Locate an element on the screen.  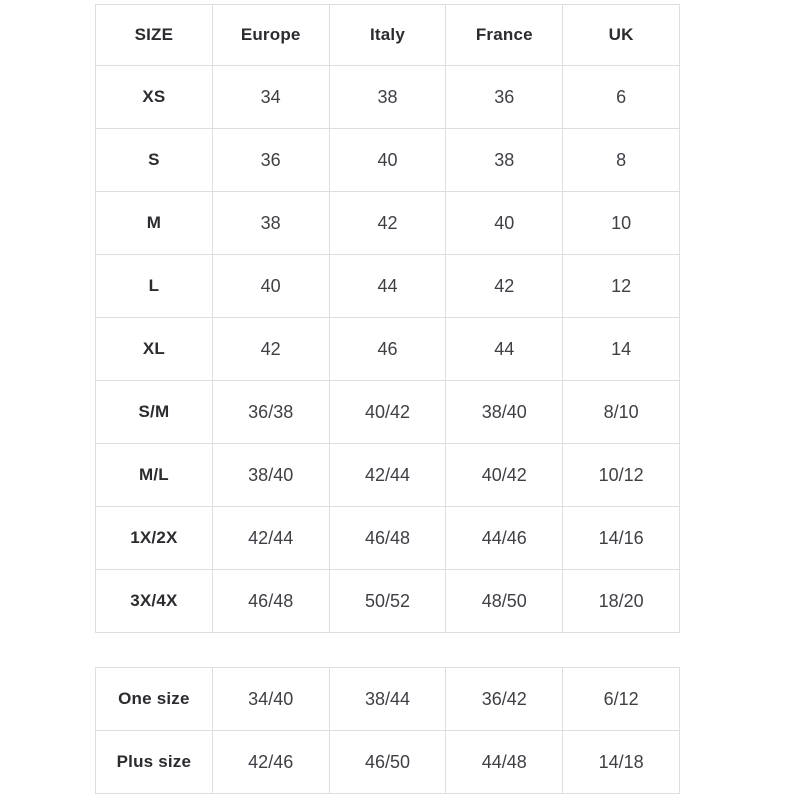
size-value: 48/50 is located at coordinates (504, 601).